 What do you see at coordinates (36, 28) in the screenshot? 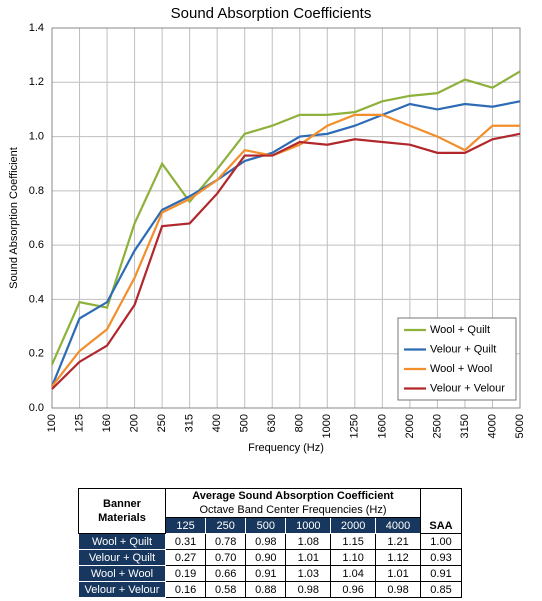
I see `y-tick-label: 1.4` at bounding box center [36, 28].